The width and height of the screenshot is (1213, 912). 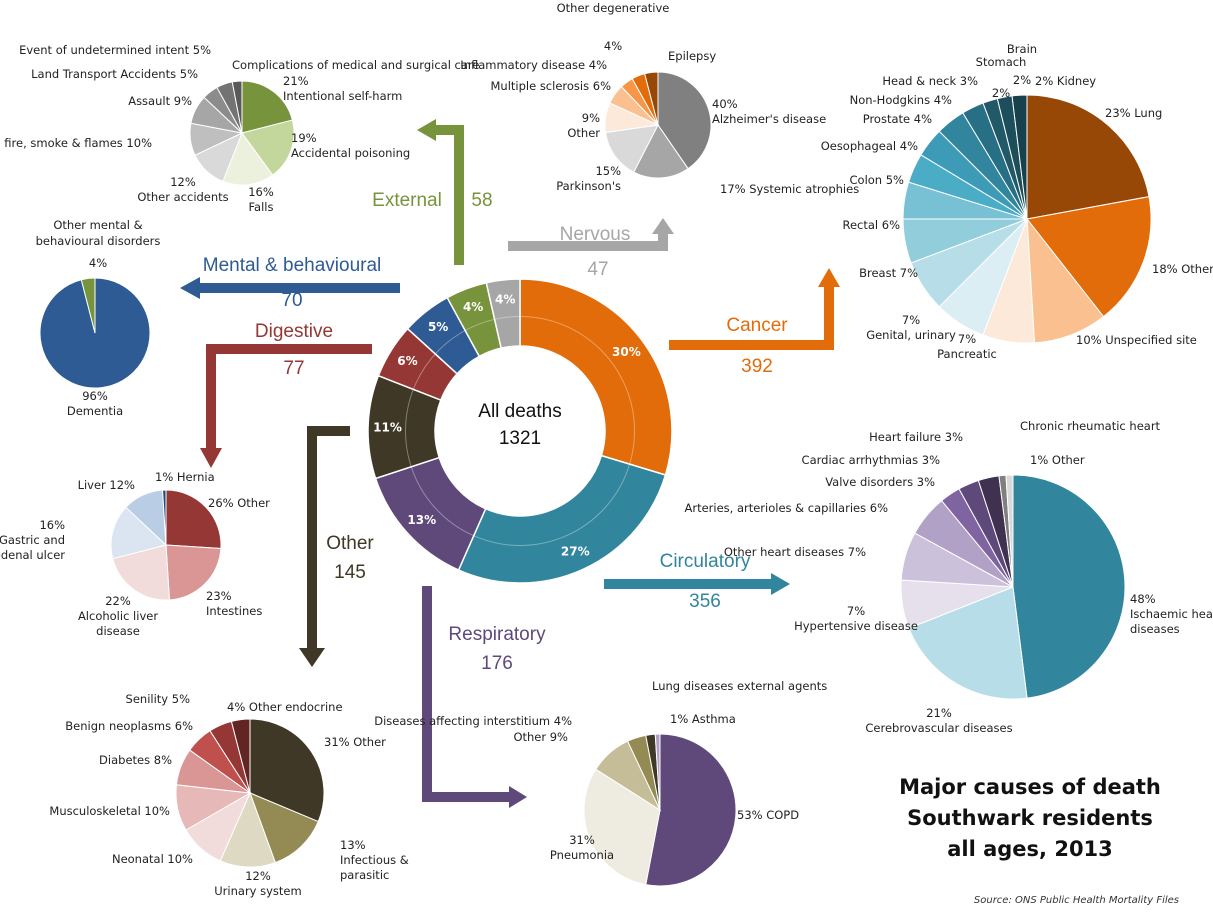 I want to click on respiratory-label-5: 1% Asthma, so click(x=703, y=719).